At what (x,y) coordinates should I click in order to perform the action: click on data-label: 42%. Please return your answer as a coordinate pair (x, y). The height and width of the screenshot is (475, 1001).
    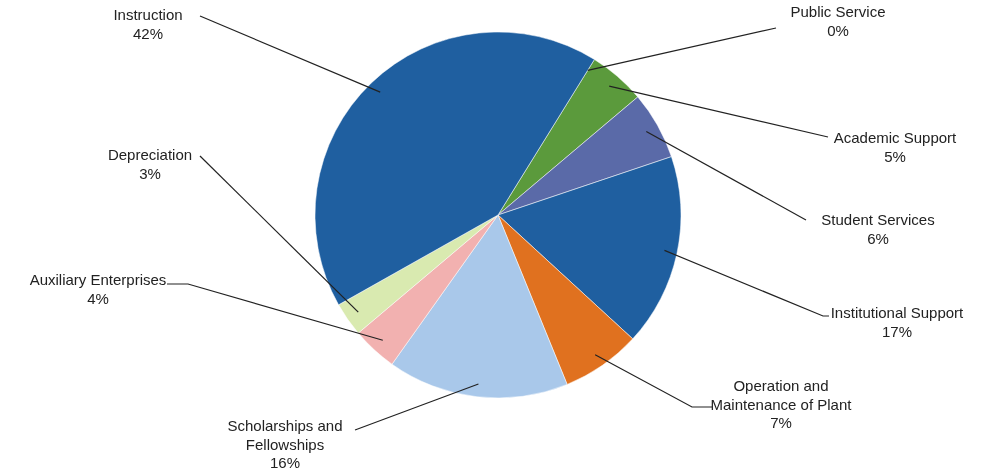
    Looking at the image, I should click on (148, 33).